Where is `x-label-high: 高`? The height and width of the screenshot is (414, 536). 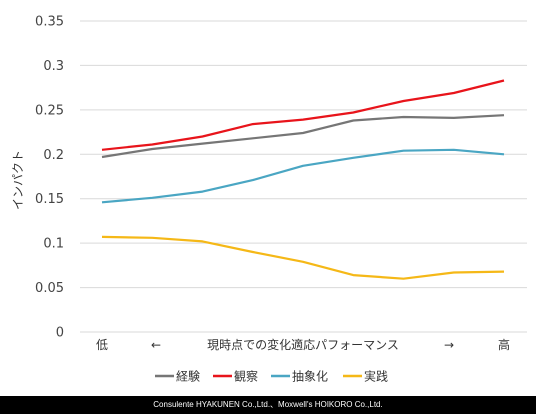 x-label-high: 高 is located at coordinates (504, 344).